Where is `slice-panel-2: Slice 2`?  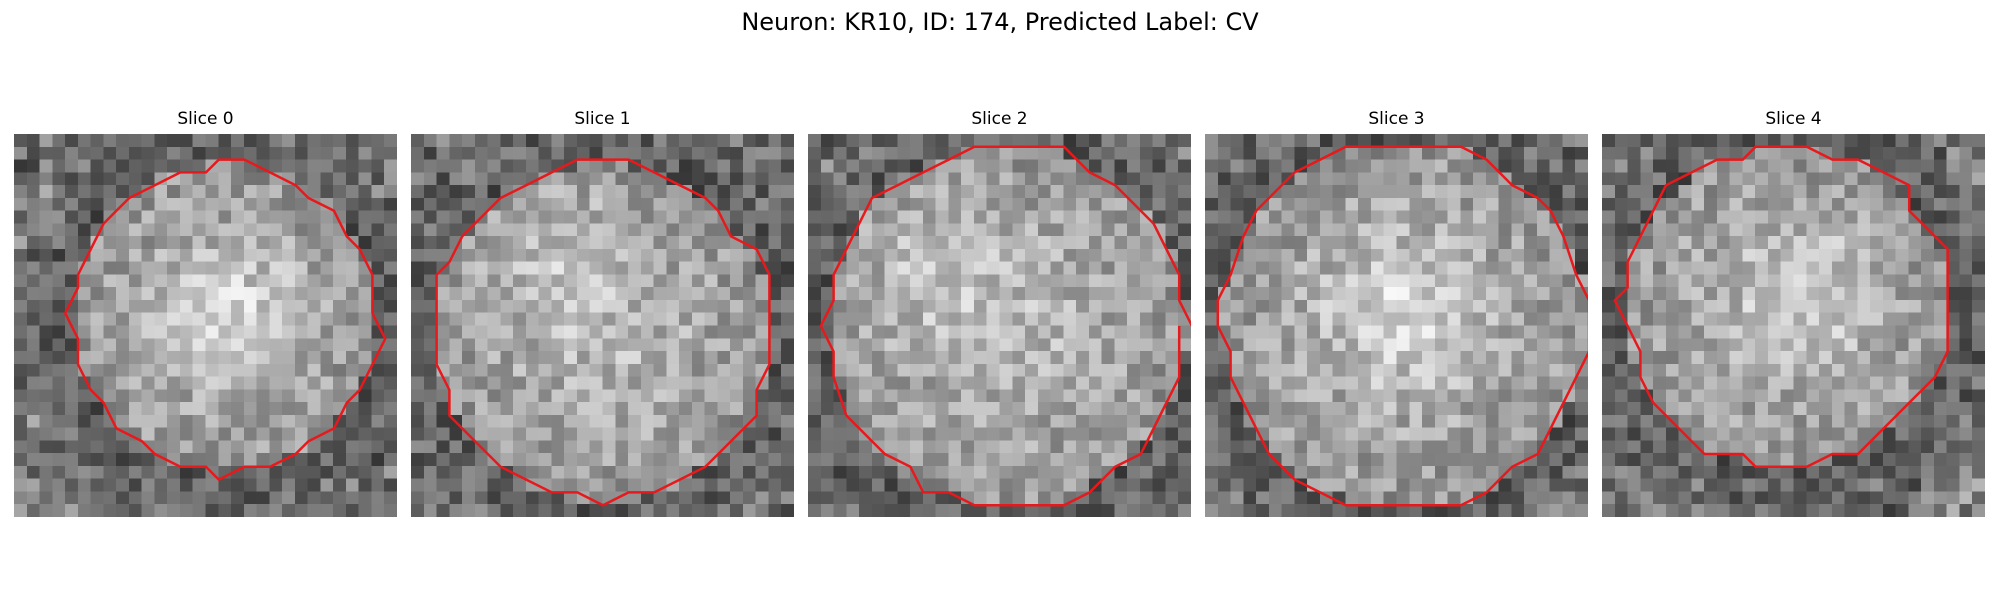
slice-panel-2: Slice 2 is located at coordinates (999, 312).